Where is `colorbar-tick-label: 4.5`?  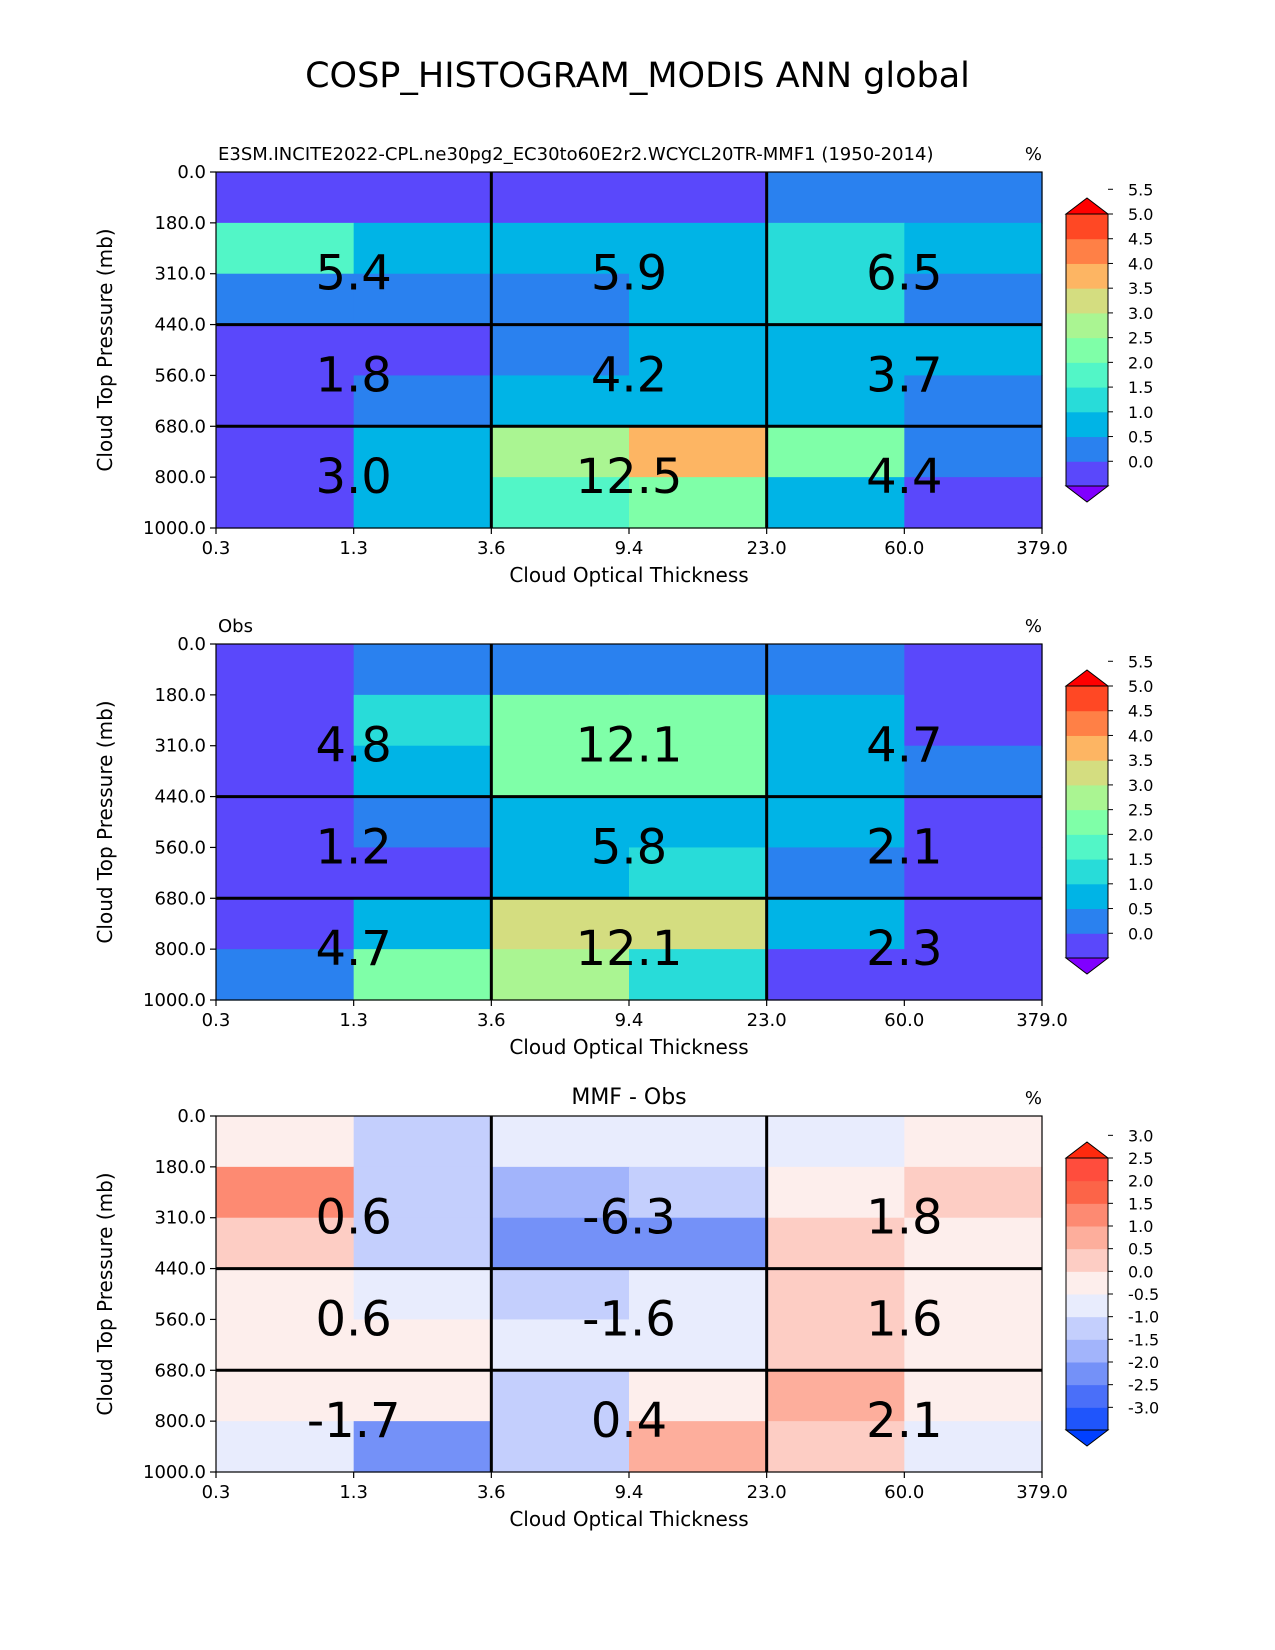
colorbar-tick-label: 4.5 is located at coordinates (1140, 239).